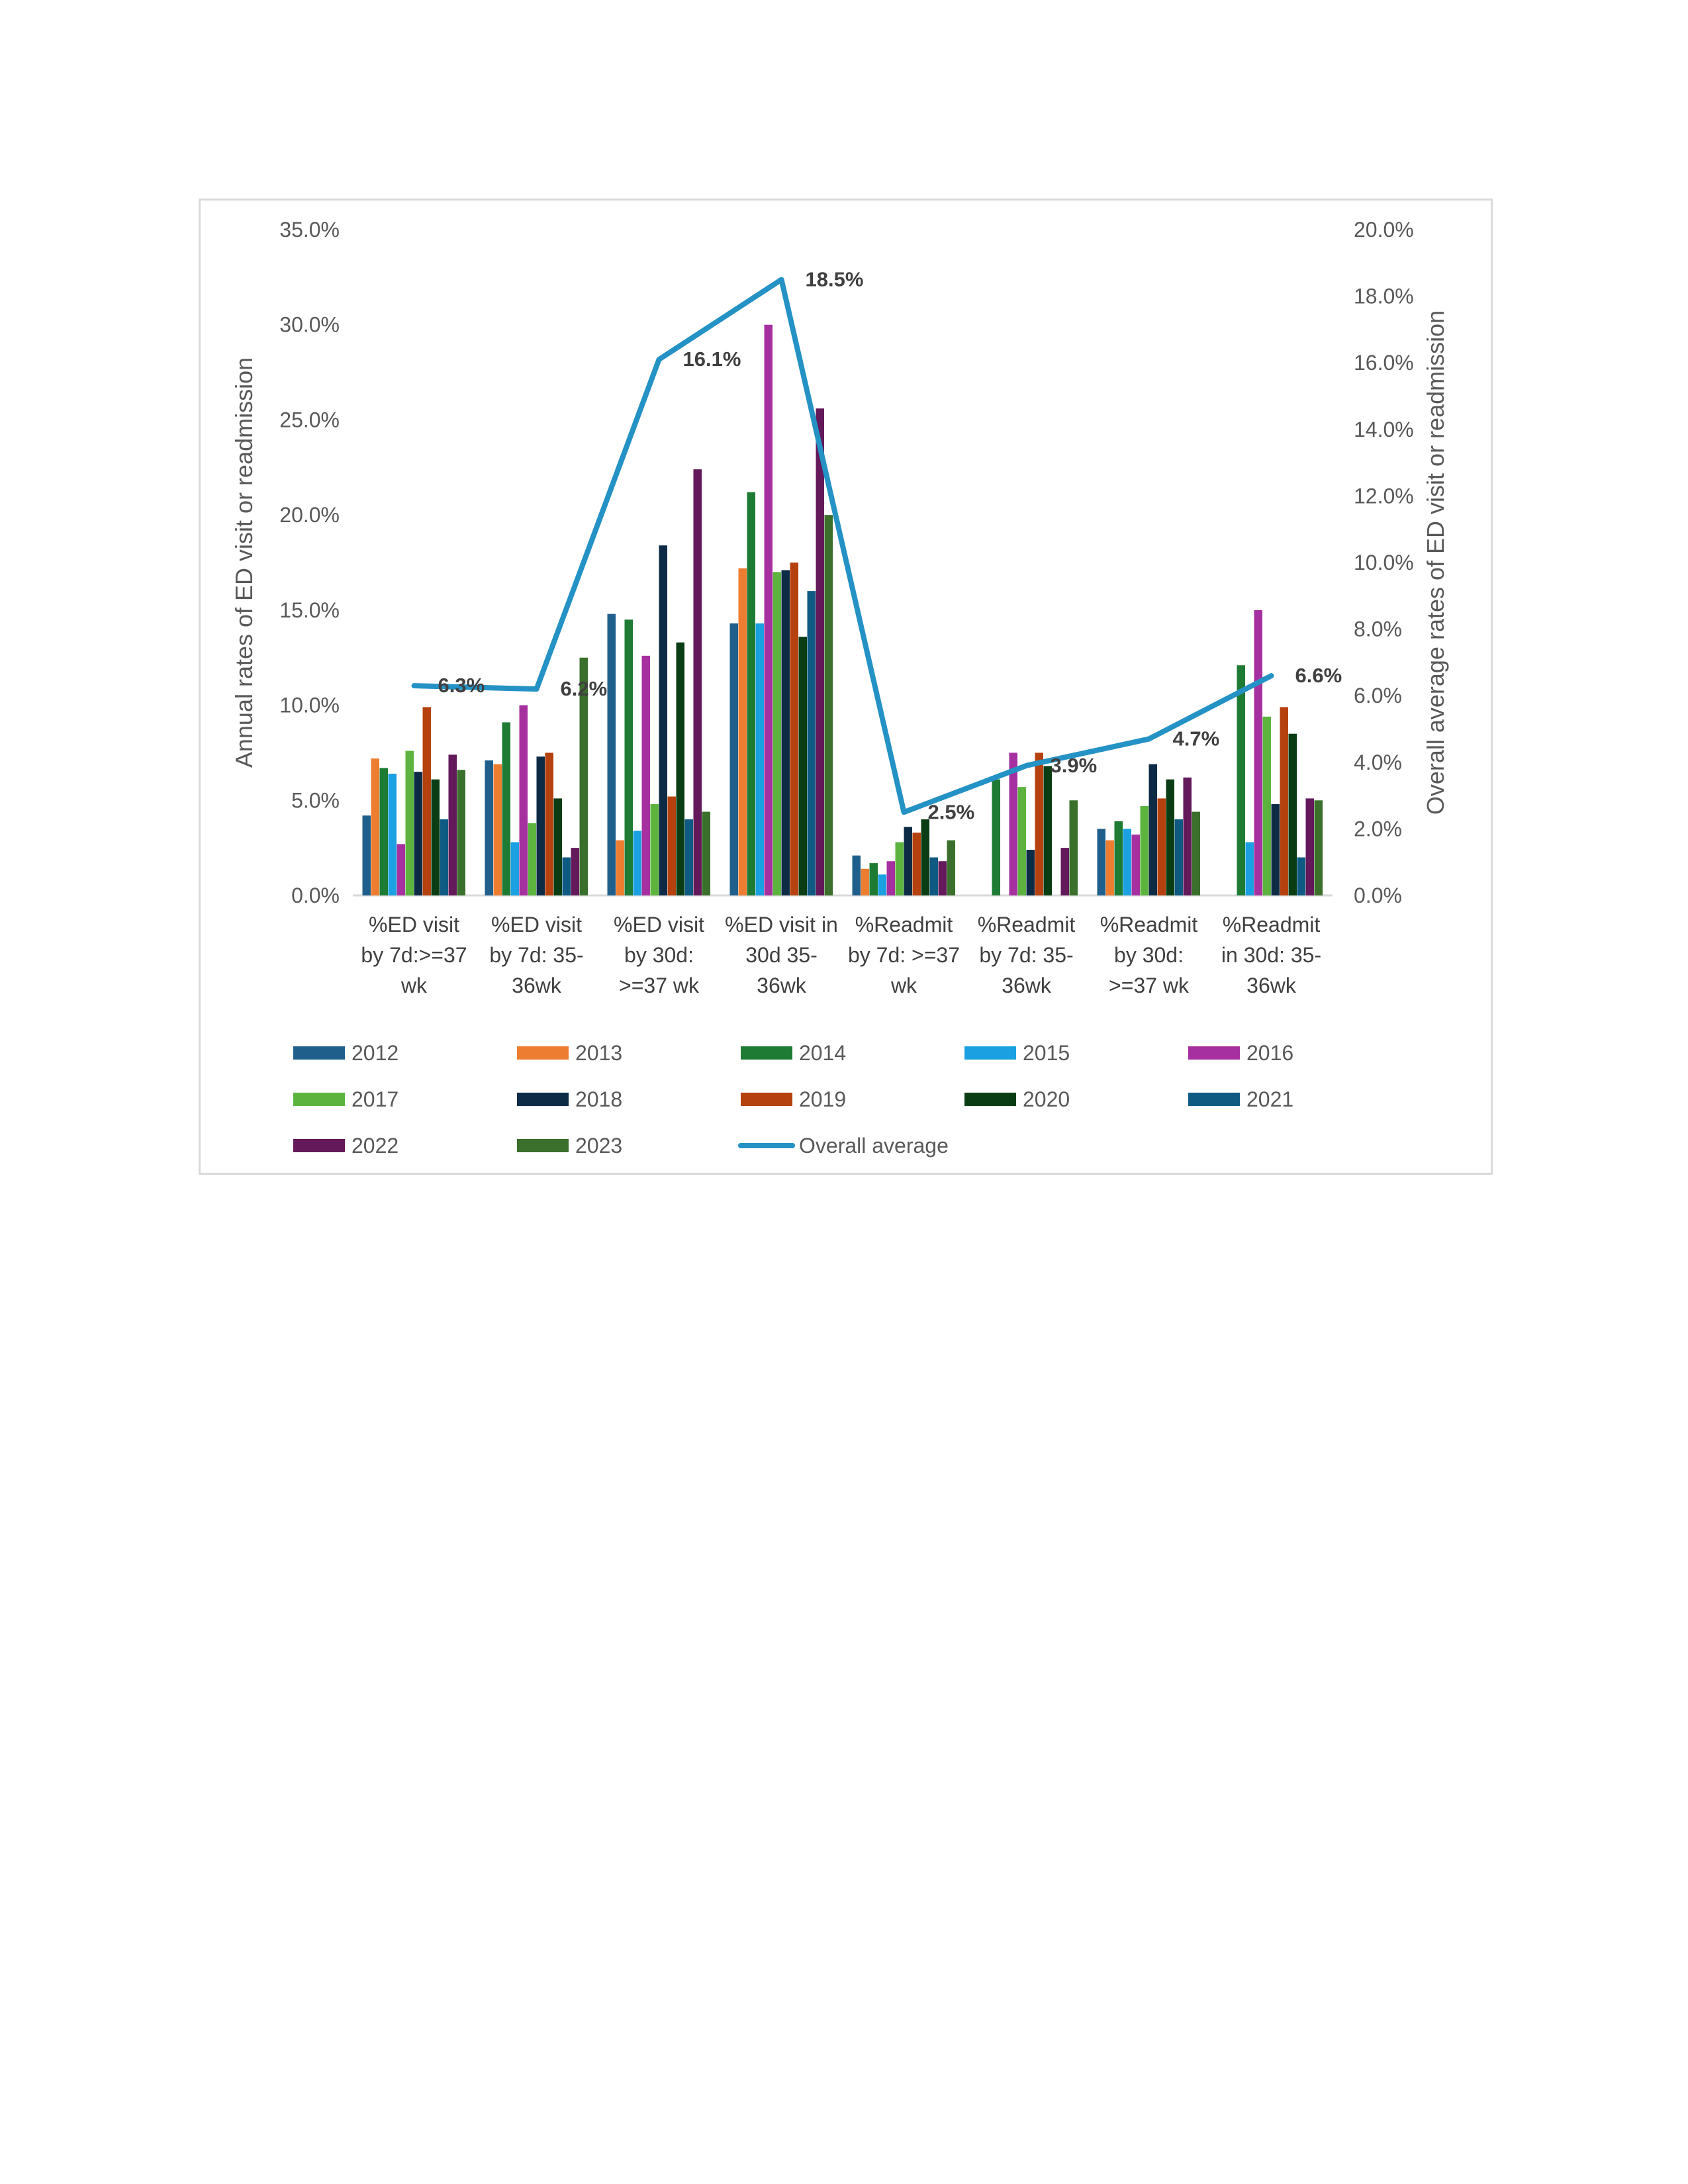  What do you see at coordinates (414, 955) in the screenshot?
I see `x-tick-label: by 7d:>=37` at bounding box center [414, 955].